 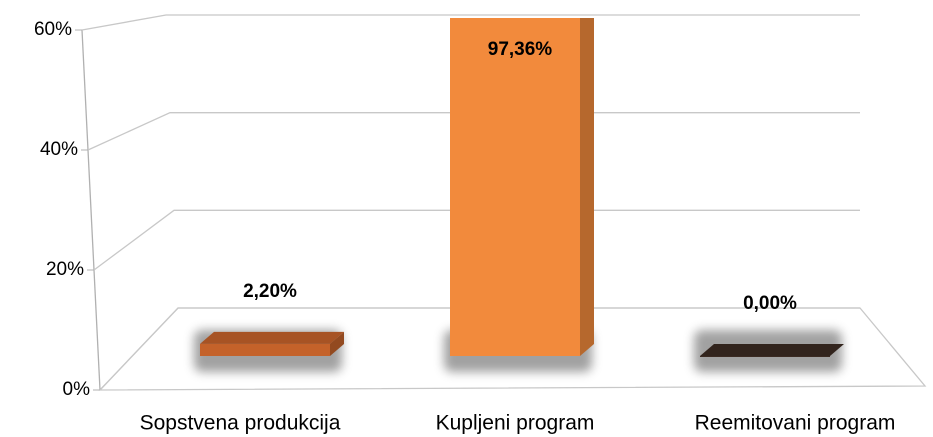 What do you see at coordinates (240, 423) in the screenshot?
I see `x-tick-label: Sopstvena produkcija` at bounding box center [240, 423].